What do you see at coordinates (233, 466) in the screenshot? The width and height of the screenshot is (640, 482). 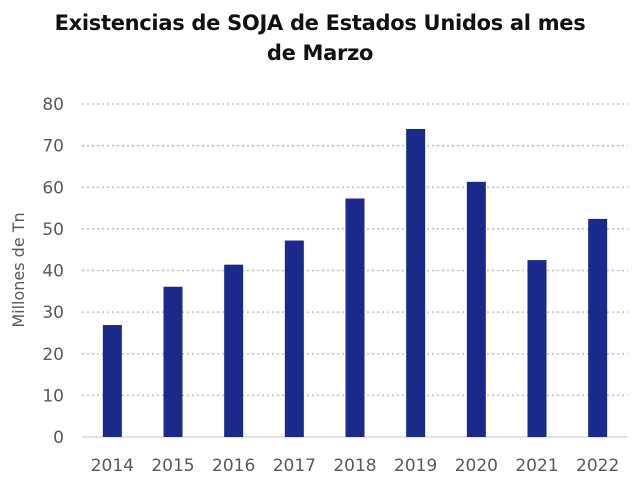 I see `x-tick-label: 2016` at bounding box center [233, 466].